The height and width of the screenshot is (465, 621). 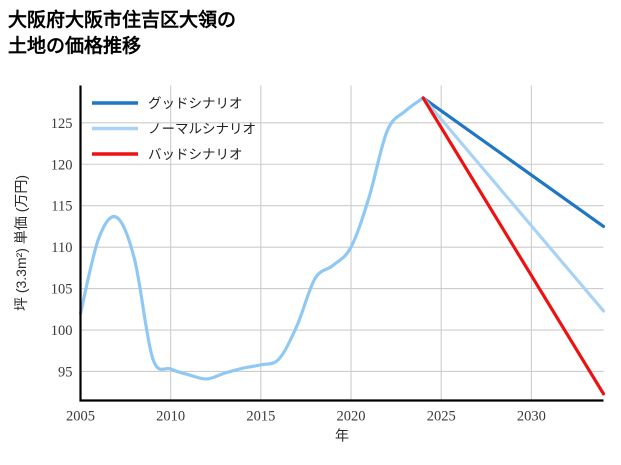 I want to click on y-tick-label: 120, so click(x=62, y=165).